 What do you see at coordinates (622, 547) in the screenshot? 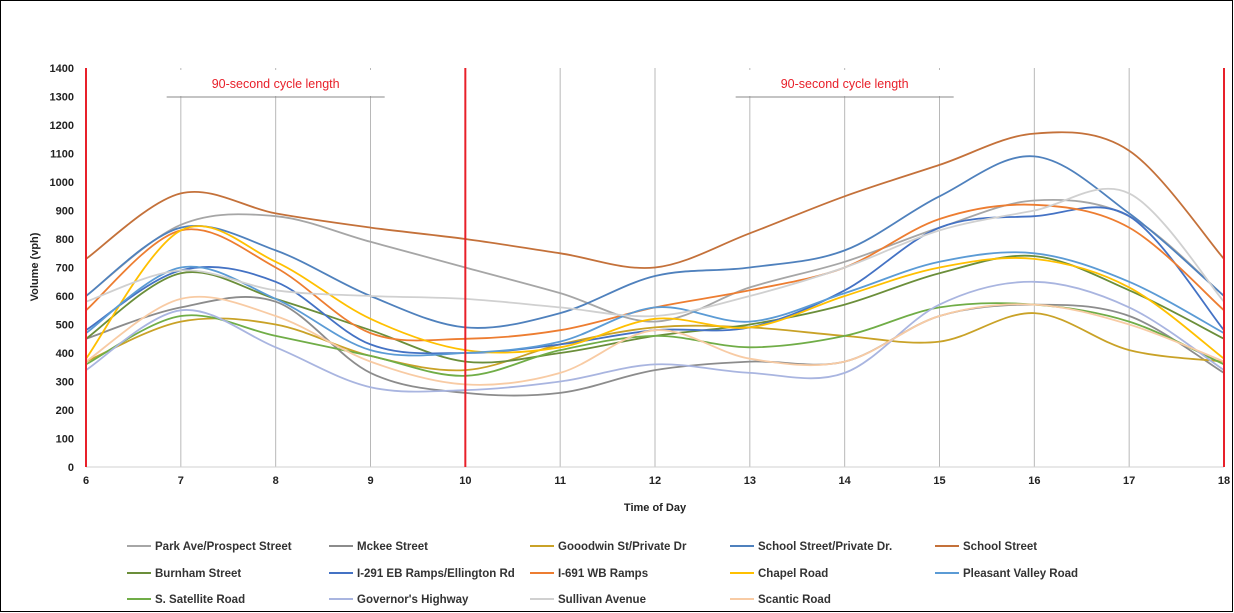
I see `legend-label: Gooodwin St/Private Dr` at bounding box center [622, 547].